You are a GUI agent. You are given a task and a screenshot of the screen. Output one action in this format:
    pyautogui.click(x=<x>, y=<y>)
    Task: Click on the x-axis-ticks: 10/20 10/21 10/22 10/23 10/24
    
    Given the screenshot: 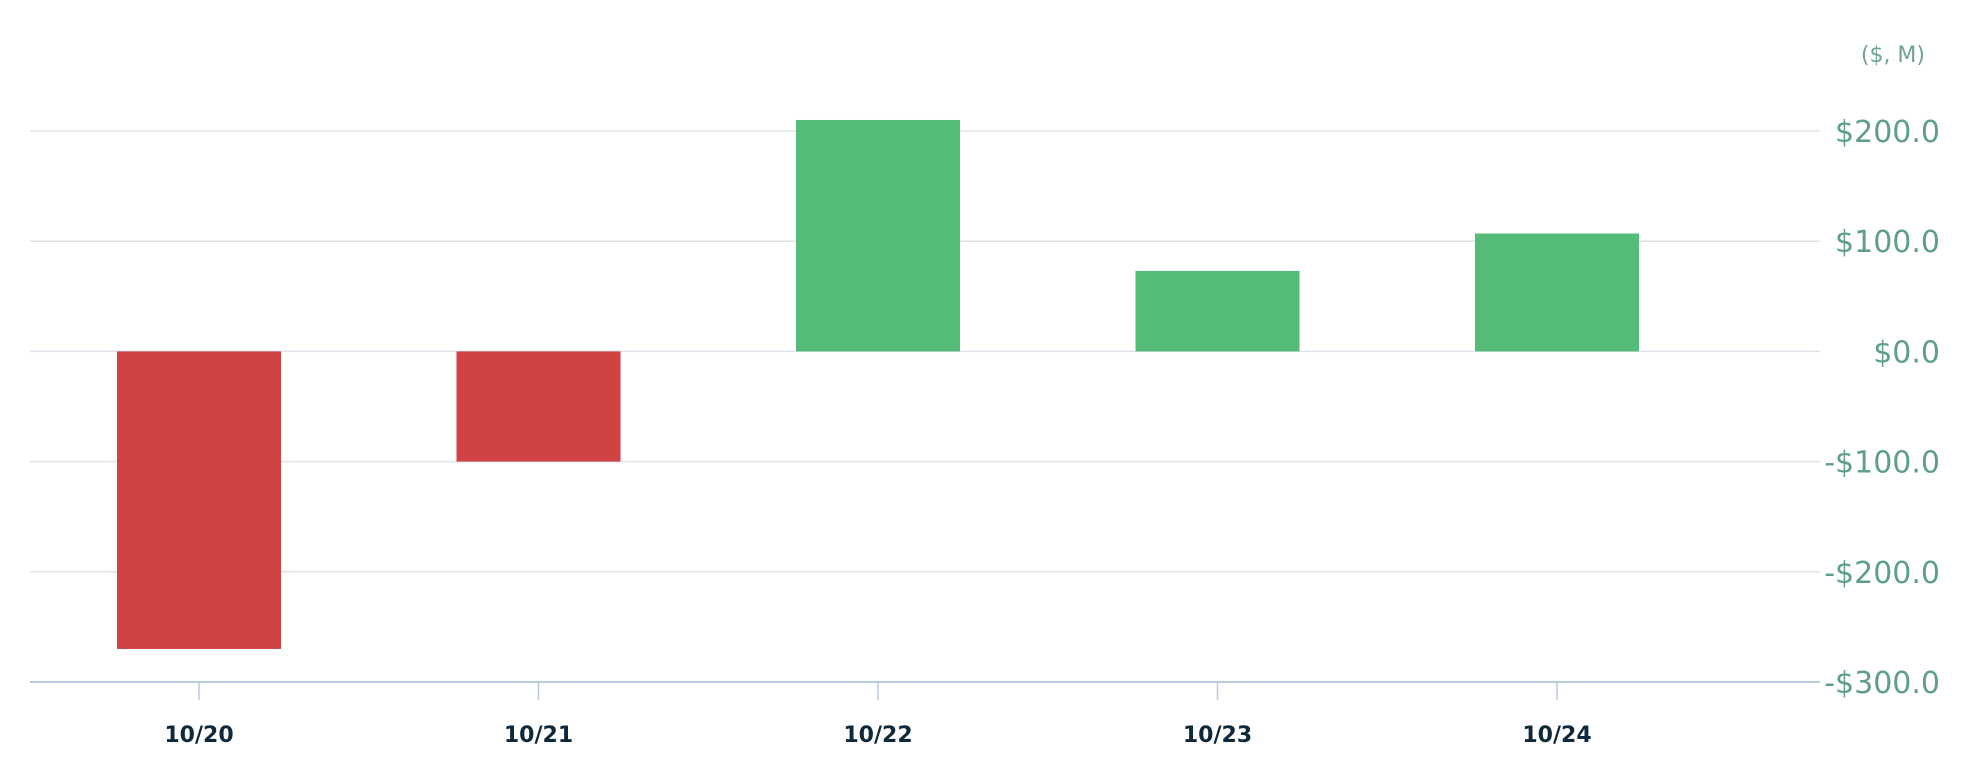 What is the action you would take?
    pyautogui.click(x=877, y=735)
    